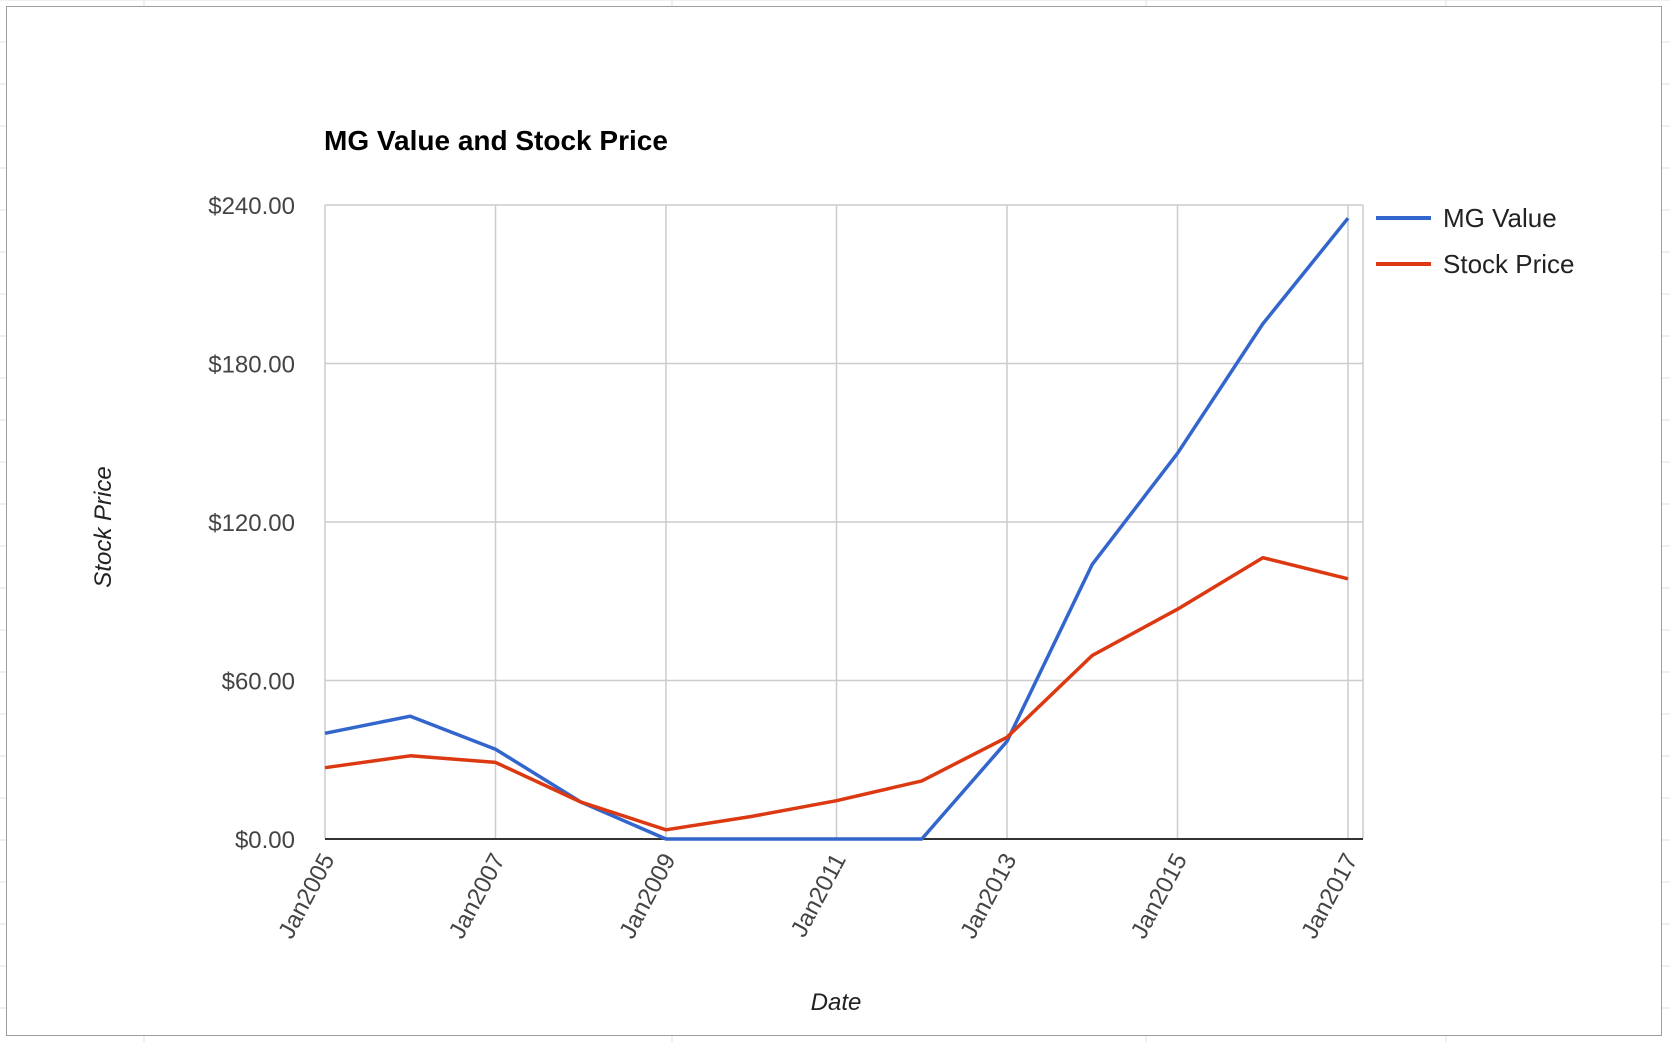 The width and height of the screenshot is (1670, 1042). Describe the element at coordinates (1500, 218) in the screenshot. I see `legend-label-1: MG Value` at that location.